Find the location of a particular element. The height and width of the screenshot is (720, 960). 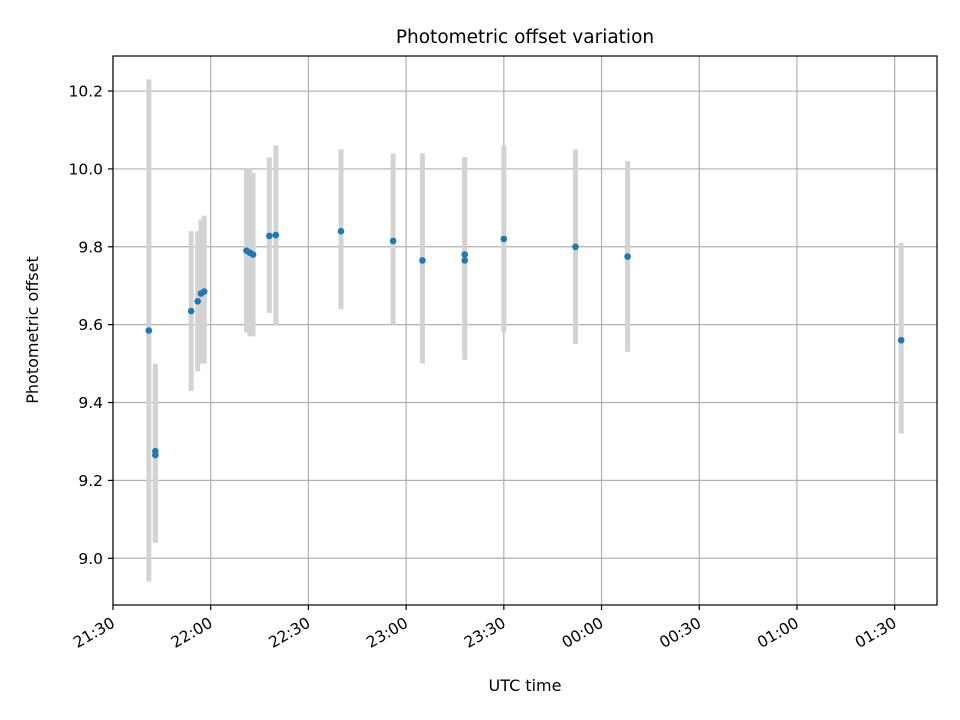

y-tick-label: 9.0 is located at coordinates (90, 559).